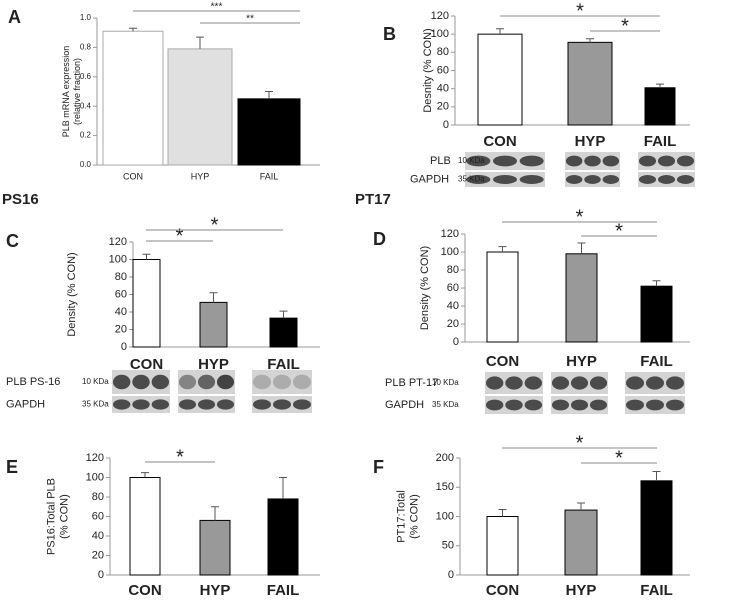 This screenshot has height=601, width=736. What do you see at coordinates (445, 458) in the screenshot?
I see `y-tick-label: 200` at bounding box center [445, 458].